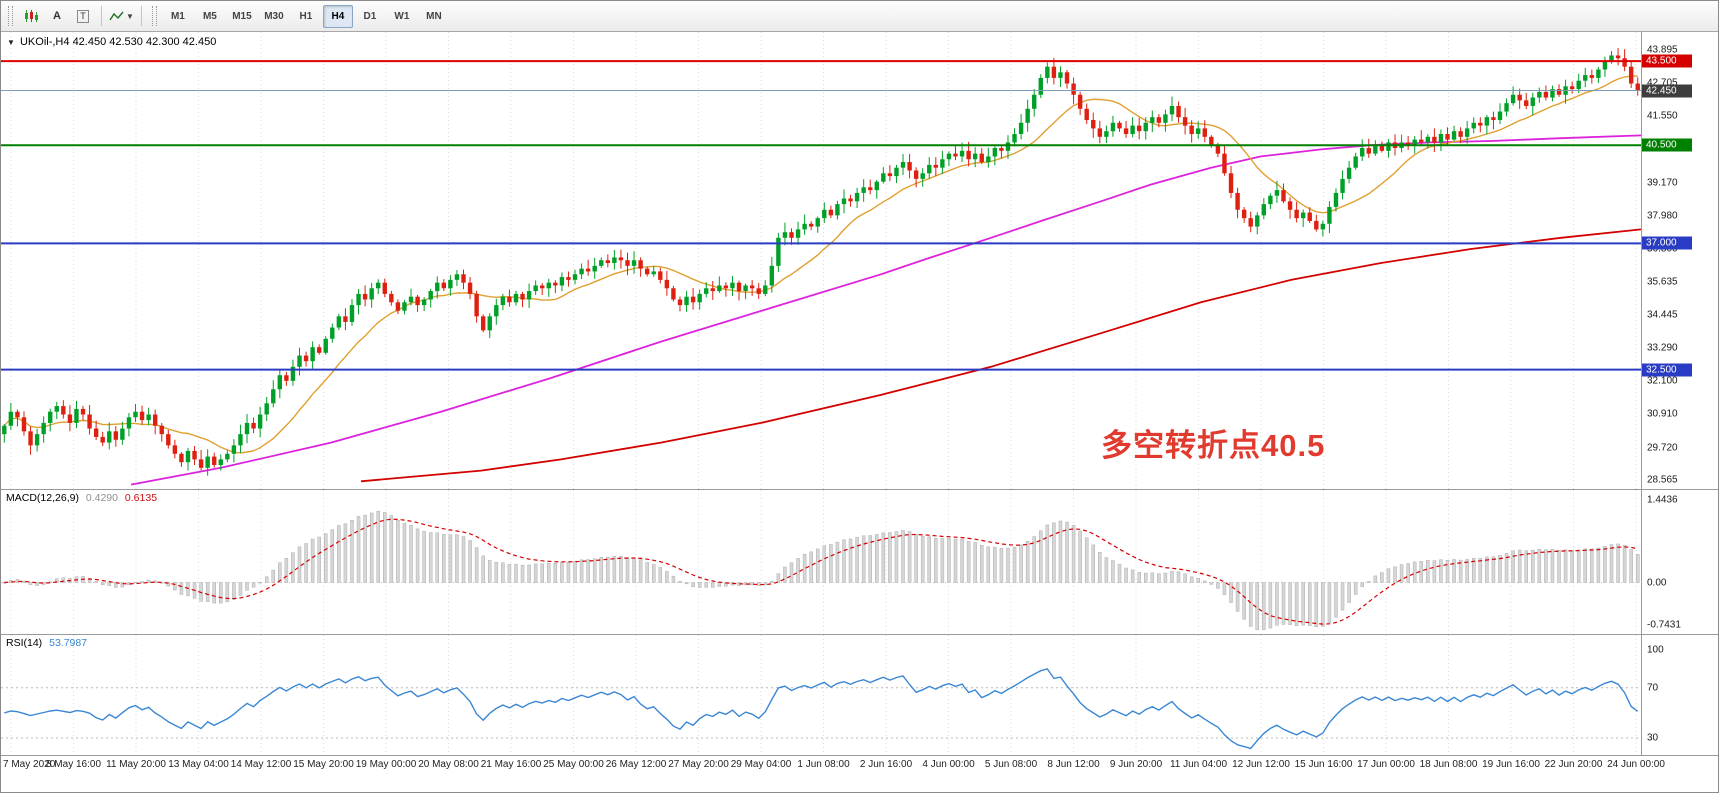 This screenshot has height=793, width=1719. What do you see at coordinates (1662, 282) in the screenshot?
I see `price-tick: 35.635` at bounding box center [1662, 282].